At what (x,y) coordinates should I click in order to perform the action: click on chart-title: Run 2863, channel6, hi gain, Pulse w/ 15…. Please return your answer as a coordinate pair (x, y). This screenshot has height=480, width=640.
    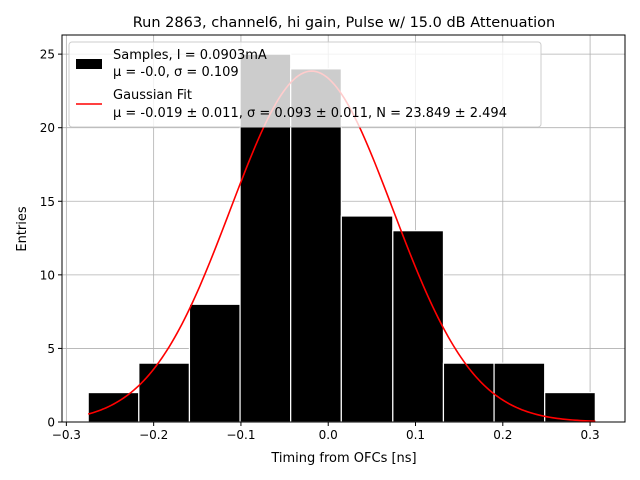
    Looking at the image, I should click on (344, 23).